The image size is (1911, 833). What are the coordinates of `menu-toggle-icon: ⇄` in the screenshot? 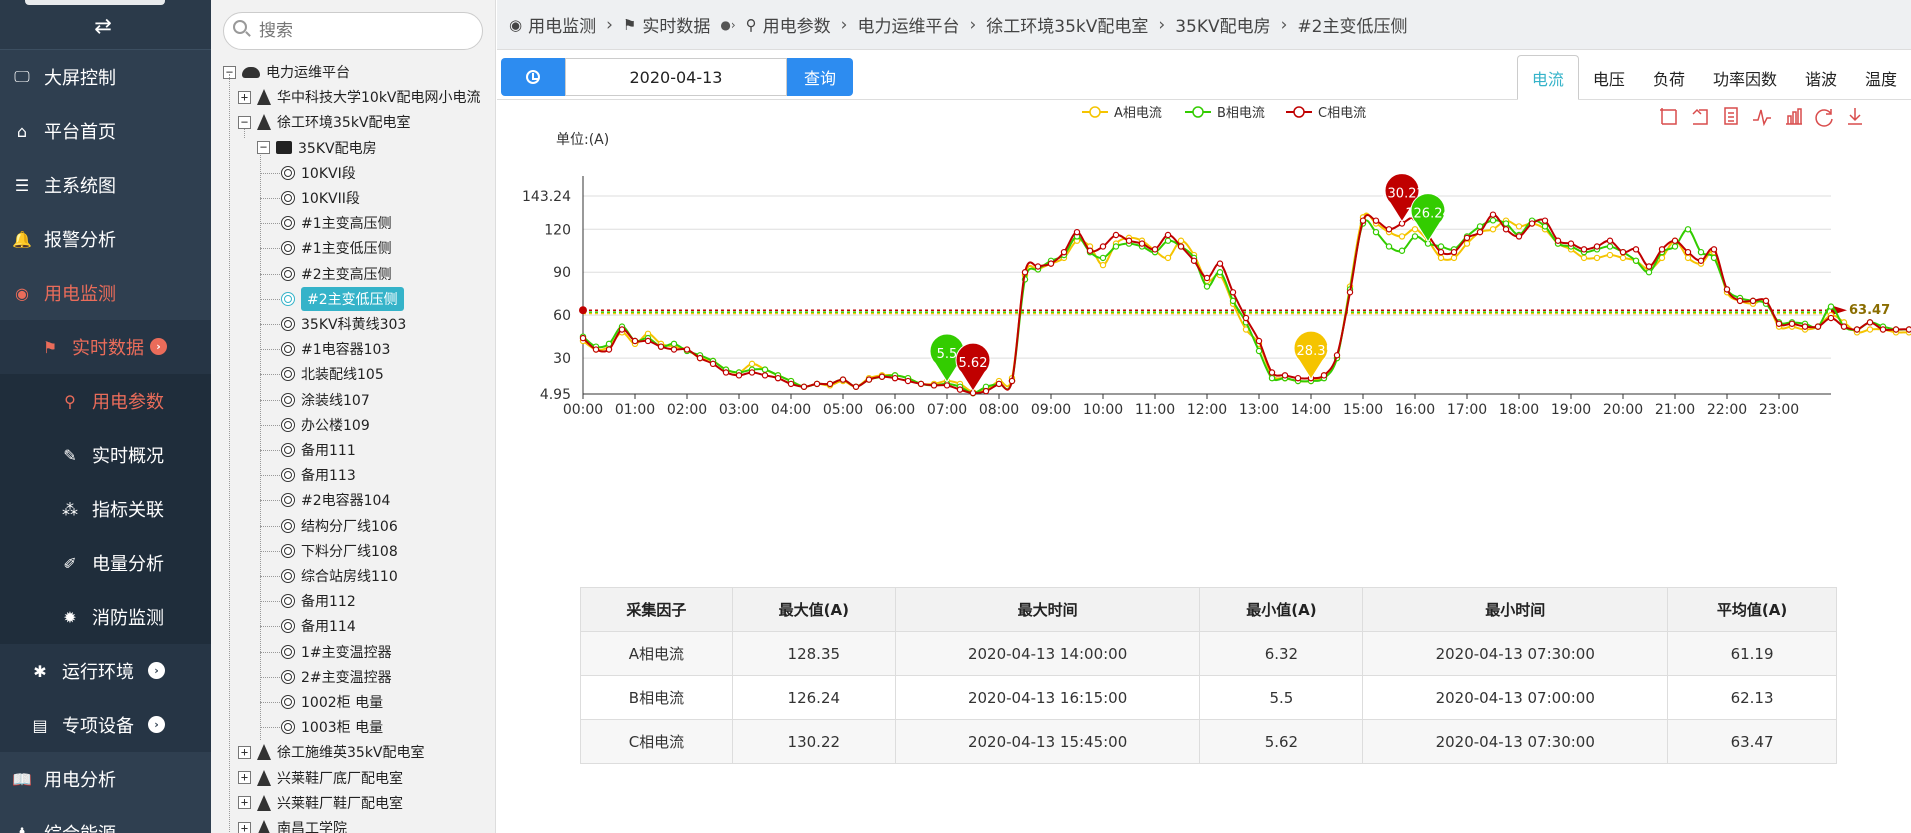 It's located at (103, 26).